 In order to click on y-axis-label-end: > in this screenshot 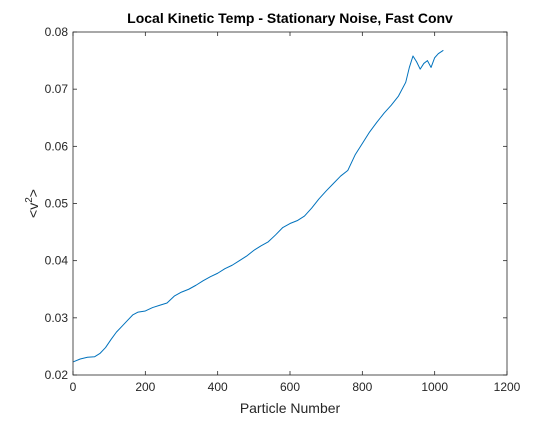, I will do `click(33, 193)`.